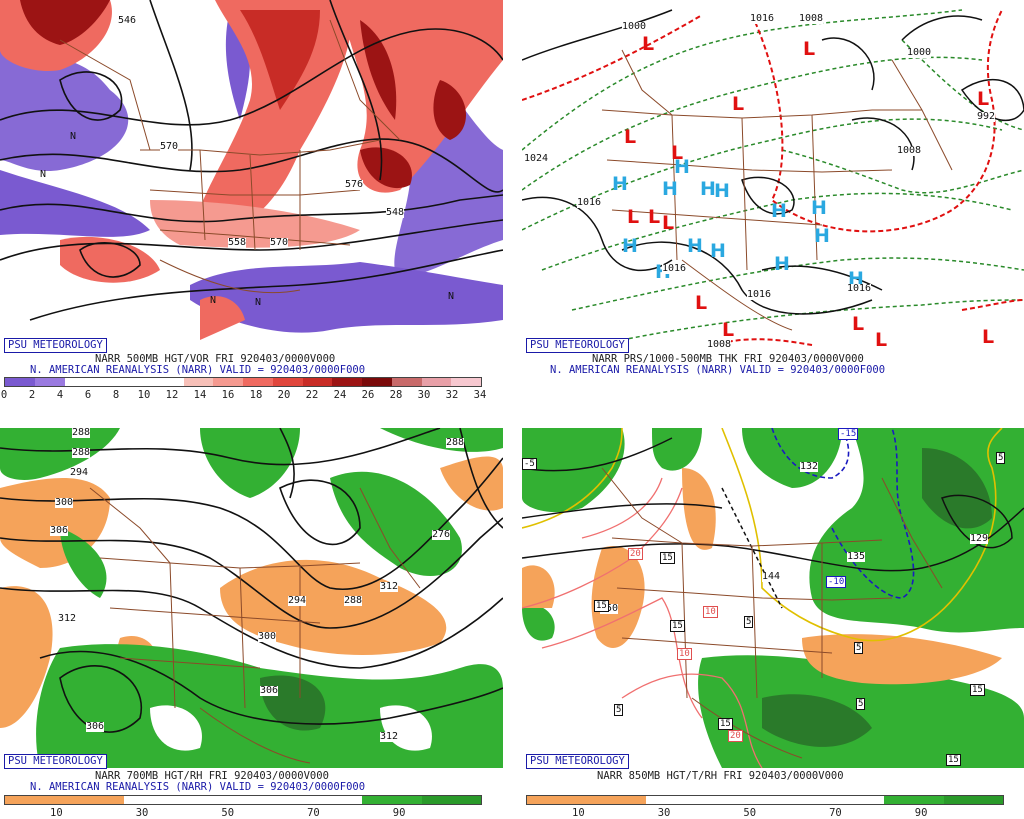 This screenshot has width=1024, height=819. What do you see at coordinates (577, 761) in the screenshot?
I see `psu-meteorology-badge: PSU METEOROLOGY` at bounding box center [577, 761].